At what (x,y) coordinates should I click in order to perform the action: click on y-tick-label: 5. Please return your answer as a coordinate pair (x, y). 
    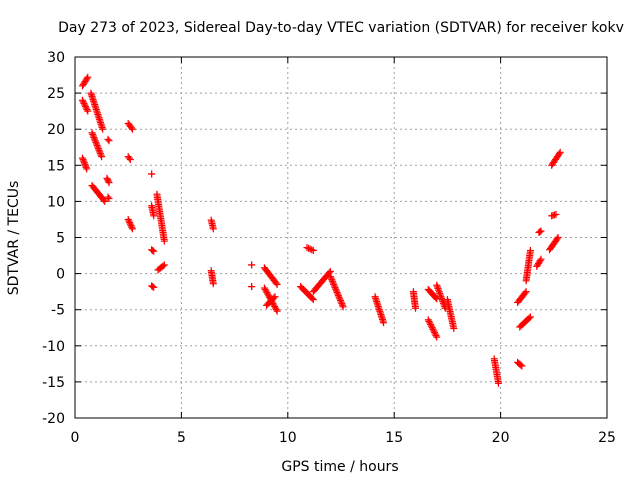
    Looking at the image, I should click on (60, 239).